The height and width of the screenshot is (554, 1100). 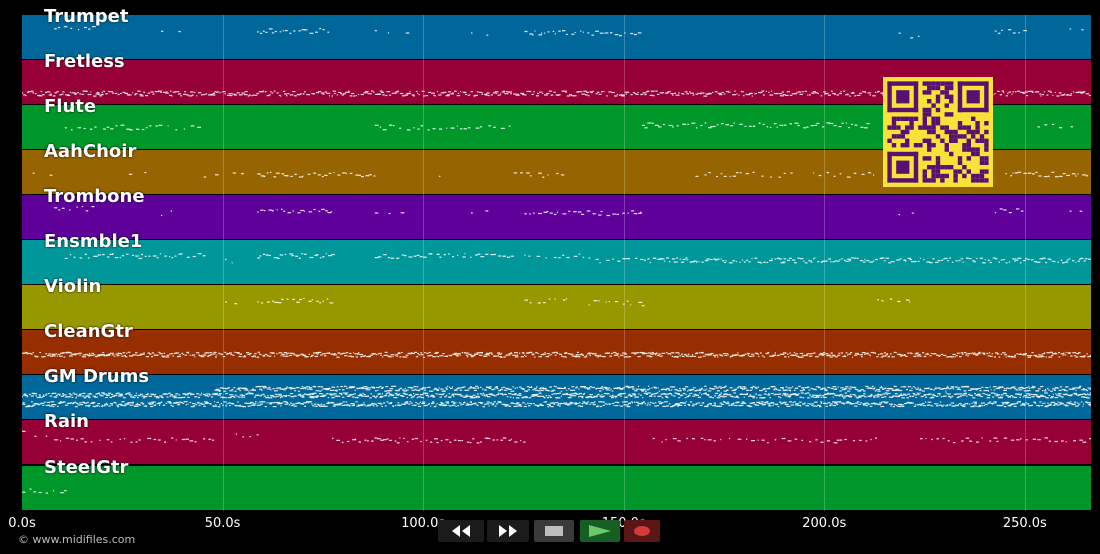 I want to click on track-name-label: SteelGtr, so click(x=86, y=467).